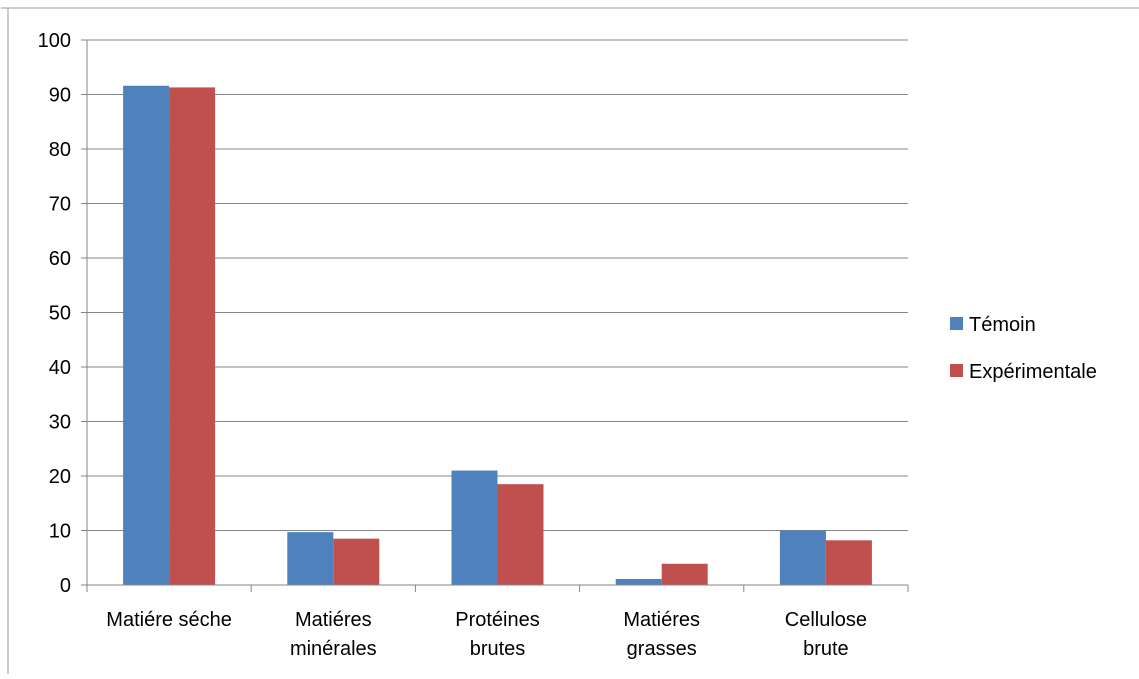 The height and width of the screenshot is (679, 1139). I want to click on legend-label: Témoin, so click(1002, 325).